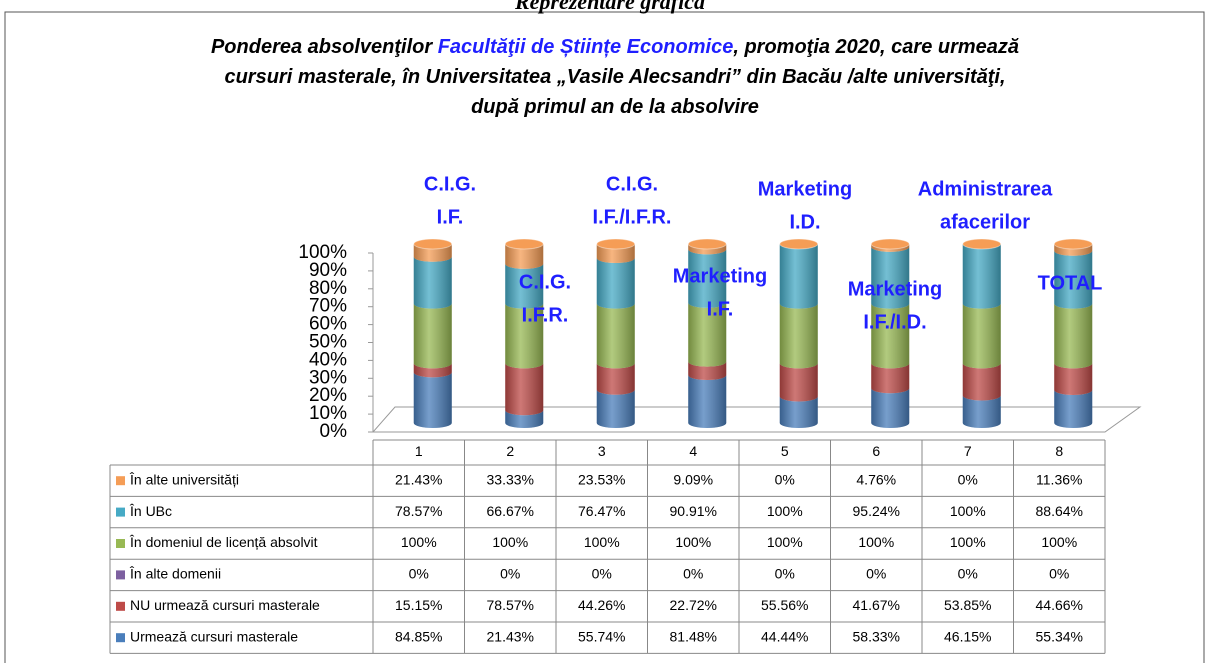 The height and width of the screenshot is (663, 1209). Describe the element at coordinates (328, 288) in the screenshot. I see `y-tick-label: 80%` at that location.